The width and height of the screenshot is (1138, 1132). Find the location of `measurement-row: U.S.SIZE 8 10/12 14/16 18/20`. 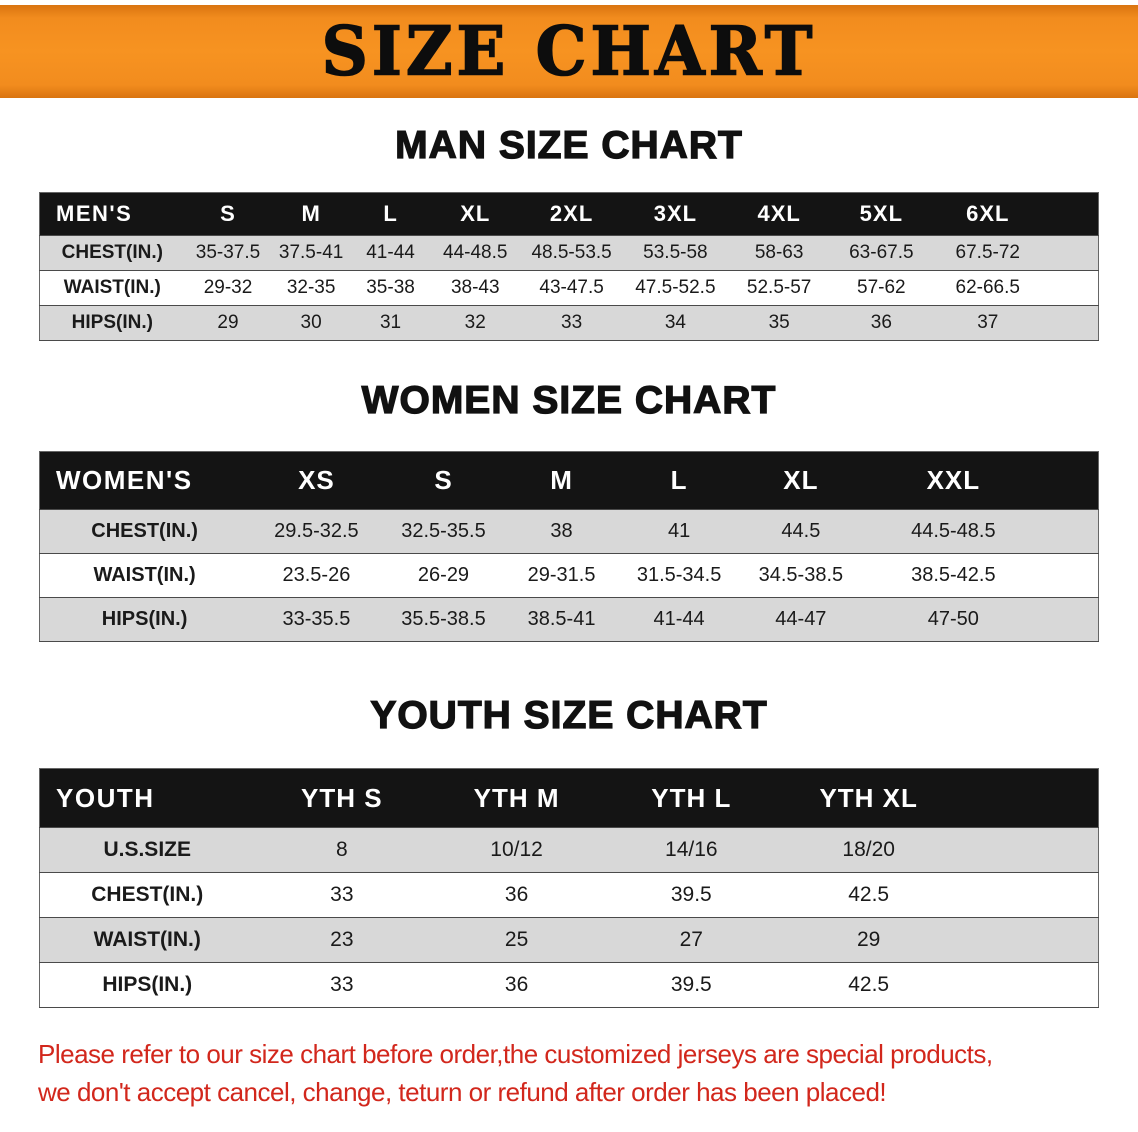

measurement-row: U.S.SIZE 8 10/12 14/16 18/20 is located at coordinates (569, 850).